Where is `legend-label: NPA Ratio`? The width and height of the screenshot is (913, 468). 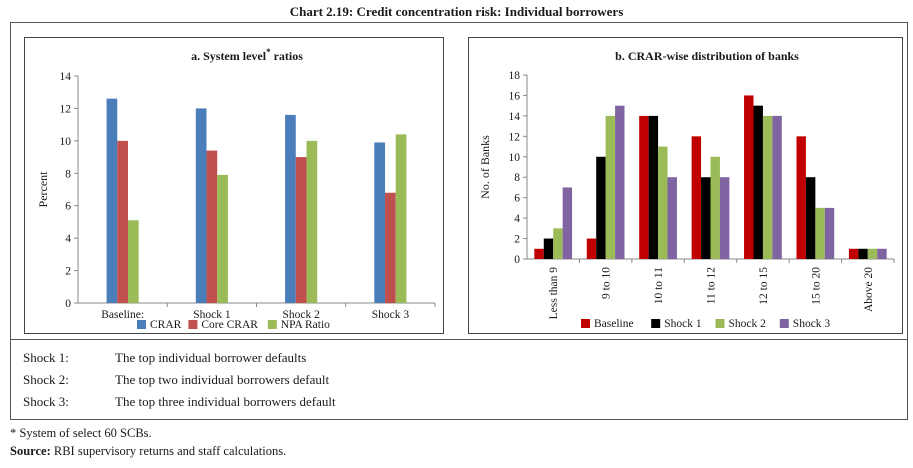
legend-label: NPA Ratio is located at coordinates (305, 325).